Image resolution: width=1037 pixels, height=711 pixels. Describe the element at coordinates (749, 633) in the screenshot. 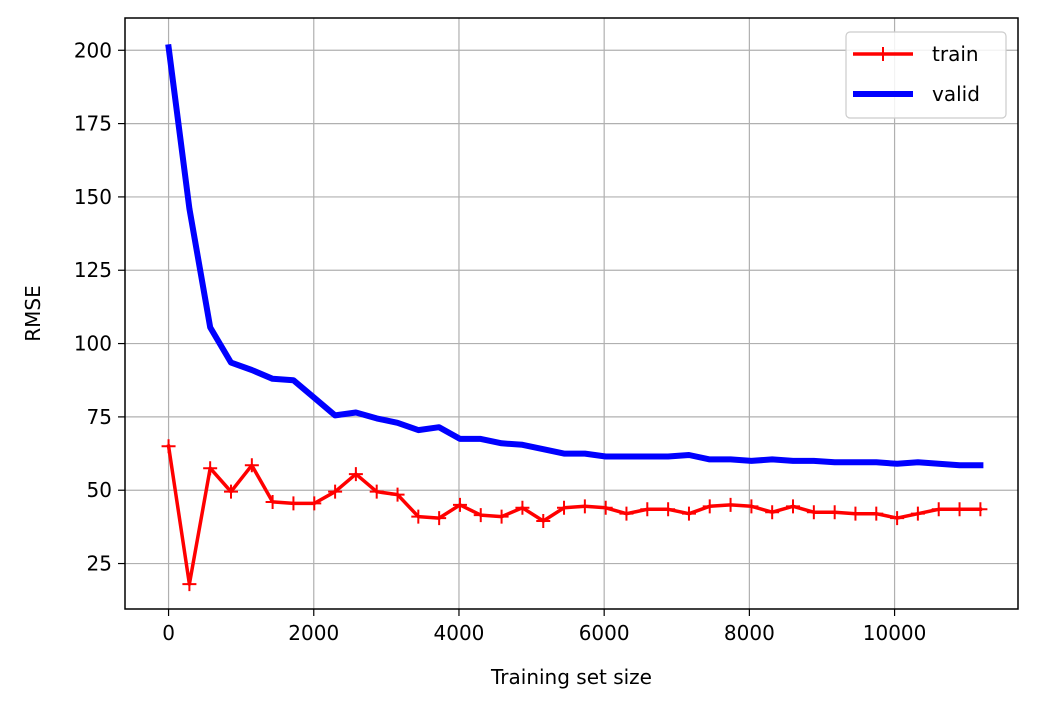

I see `x-tick-label: 8000` at that location.